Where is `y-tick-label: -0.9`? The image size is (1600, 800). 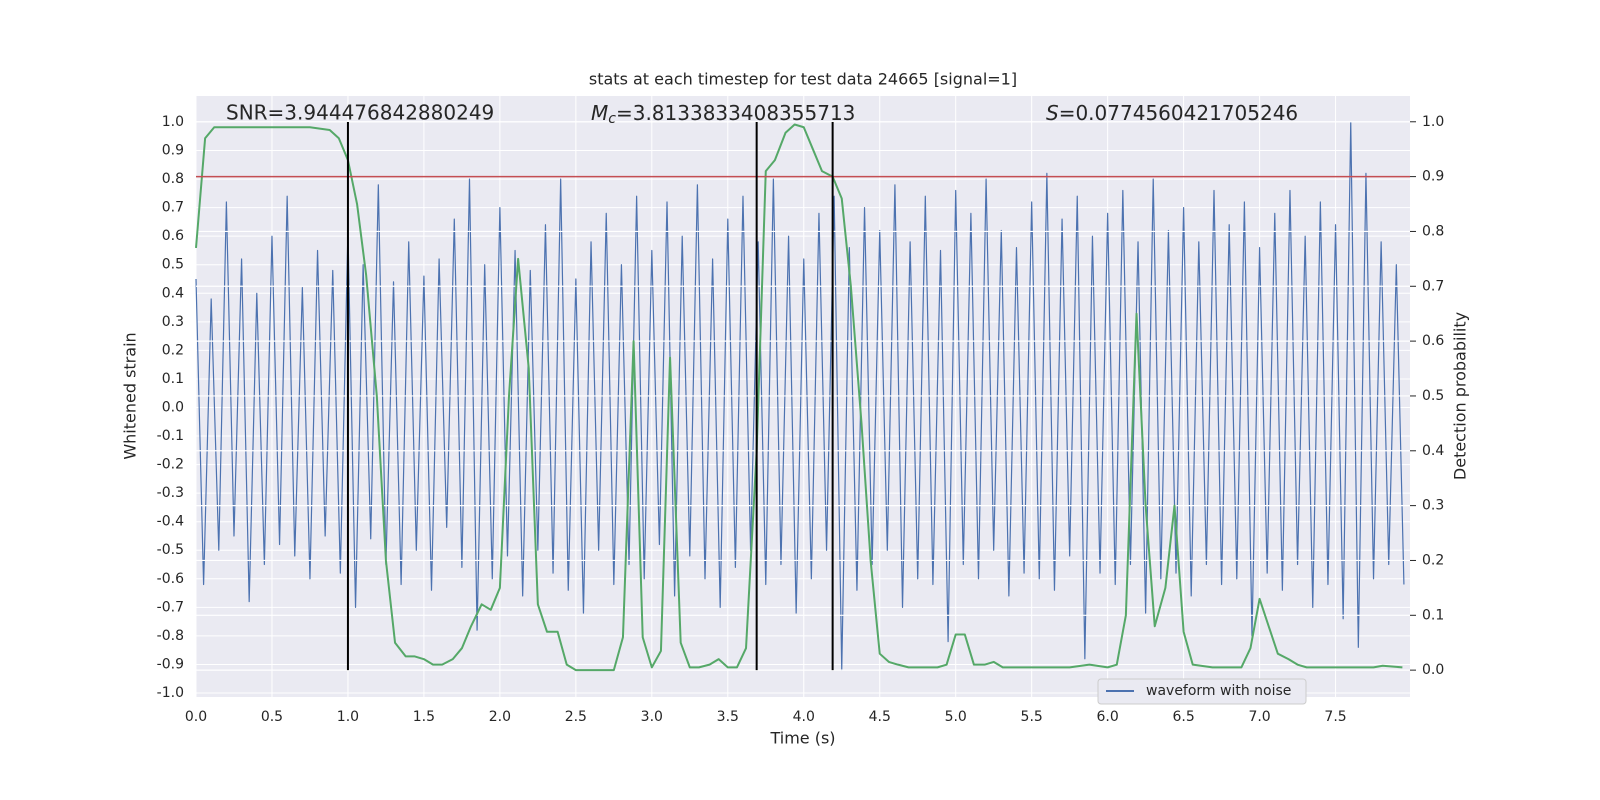 y-tick-label: -0.9 is located at coordinates (170, 664).